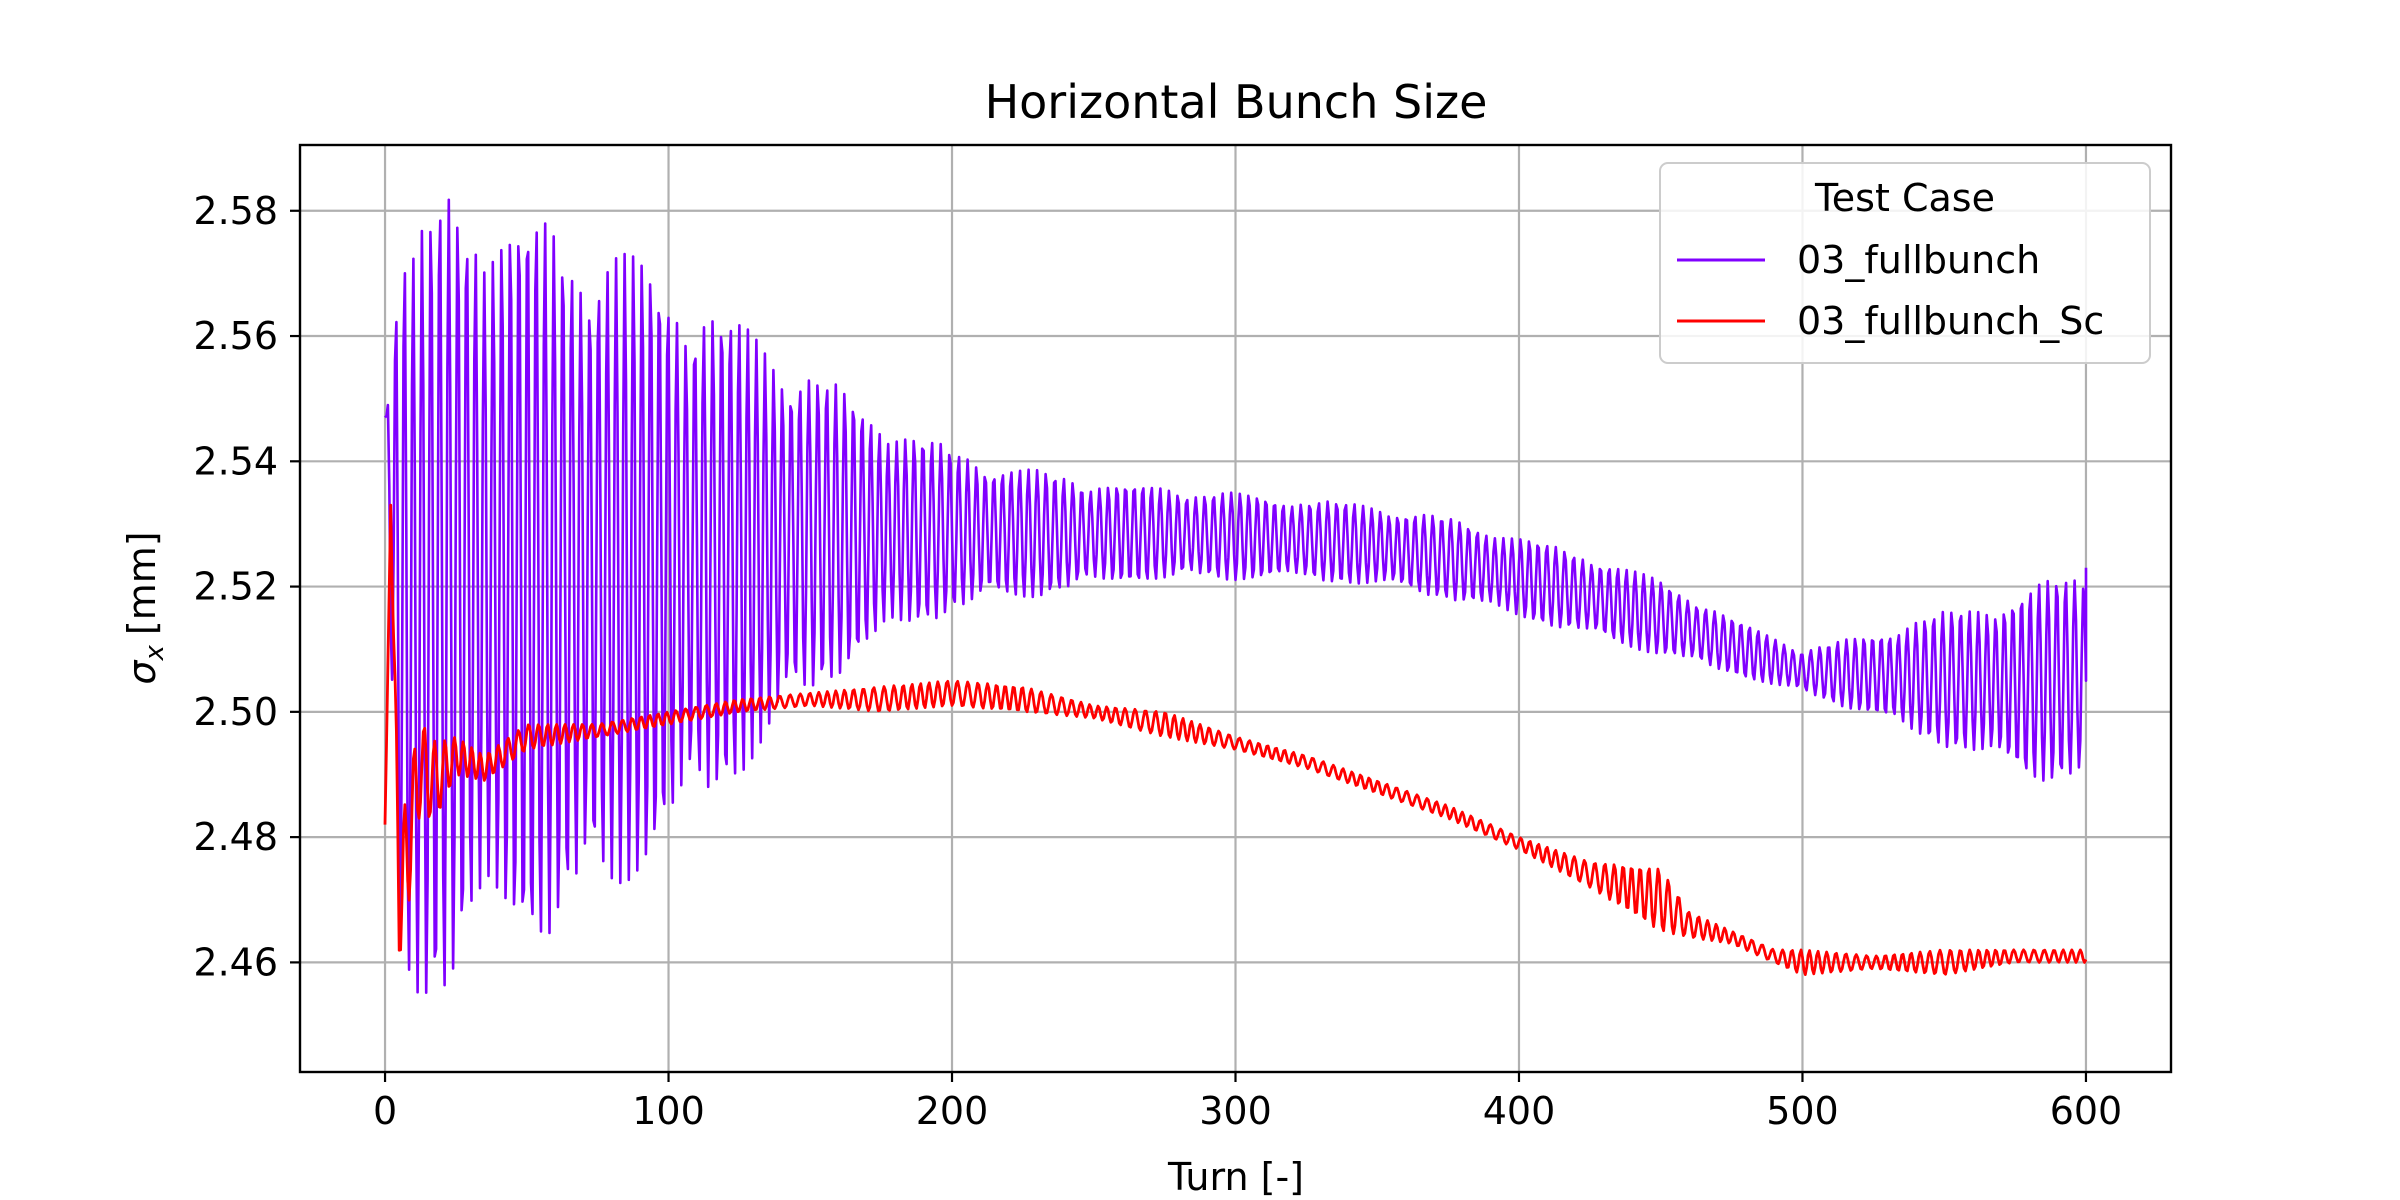 The width and height of the screenshot is (2400, 1200). I want to click on x-tick-label: 300, so click(1235, 1111).